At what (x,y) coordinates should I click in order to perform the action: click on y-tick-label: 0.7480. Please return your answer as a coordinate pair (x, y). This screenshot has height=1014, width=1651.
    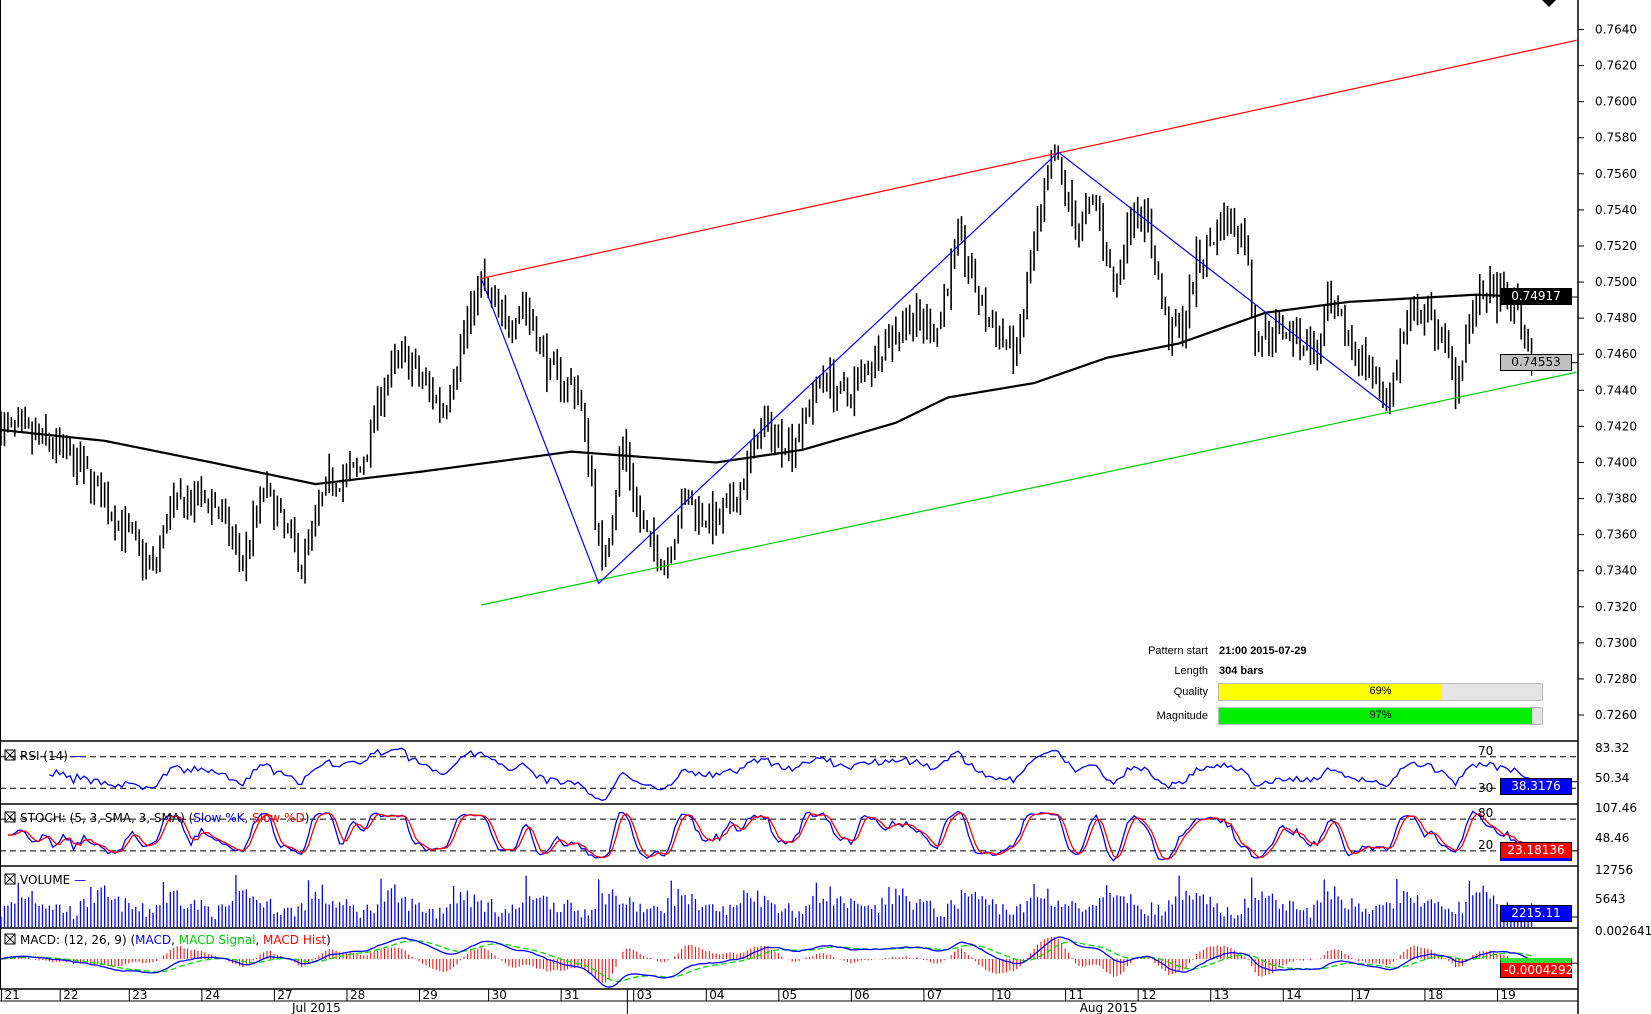
    Looking at the image, I should click on (1616, 318).